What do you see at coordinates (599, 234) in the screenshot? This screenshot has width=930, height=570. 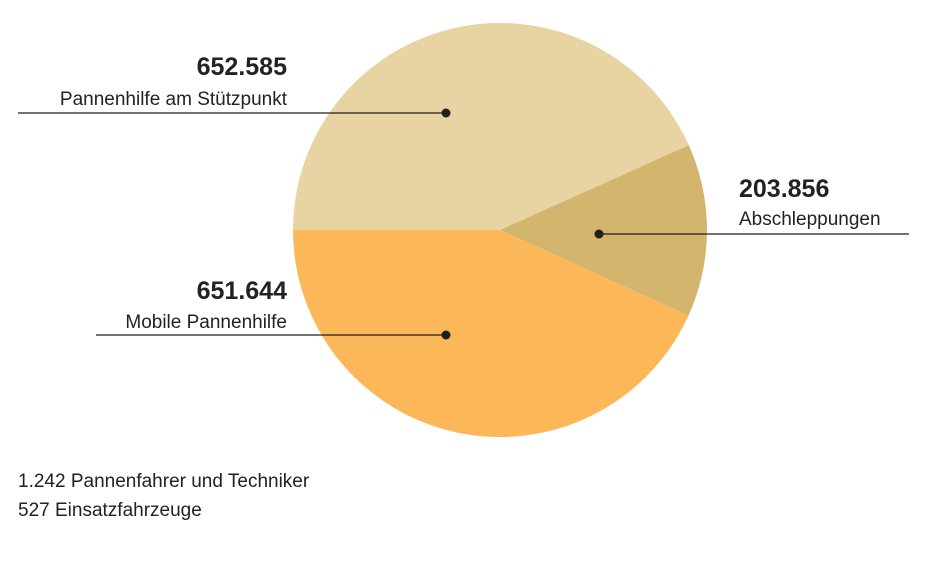 I see `leader-dot-abschleppungen` at bounding box center [599, 234].